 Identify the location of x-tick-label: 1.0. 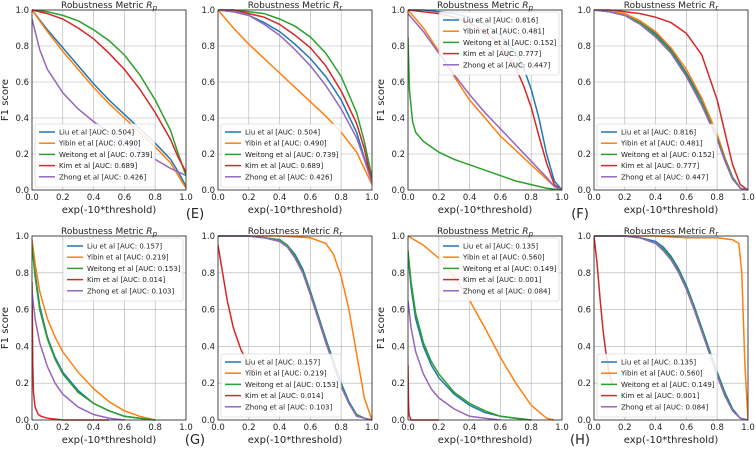
(562, 428).